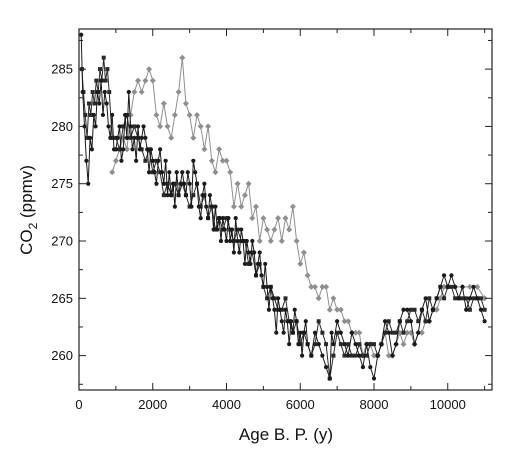 The image size is (511, 451). What do you see at coordinates (62, 126) in the screenshot?
I see `y-tick-label: 280` at bounding box center [62, 126].